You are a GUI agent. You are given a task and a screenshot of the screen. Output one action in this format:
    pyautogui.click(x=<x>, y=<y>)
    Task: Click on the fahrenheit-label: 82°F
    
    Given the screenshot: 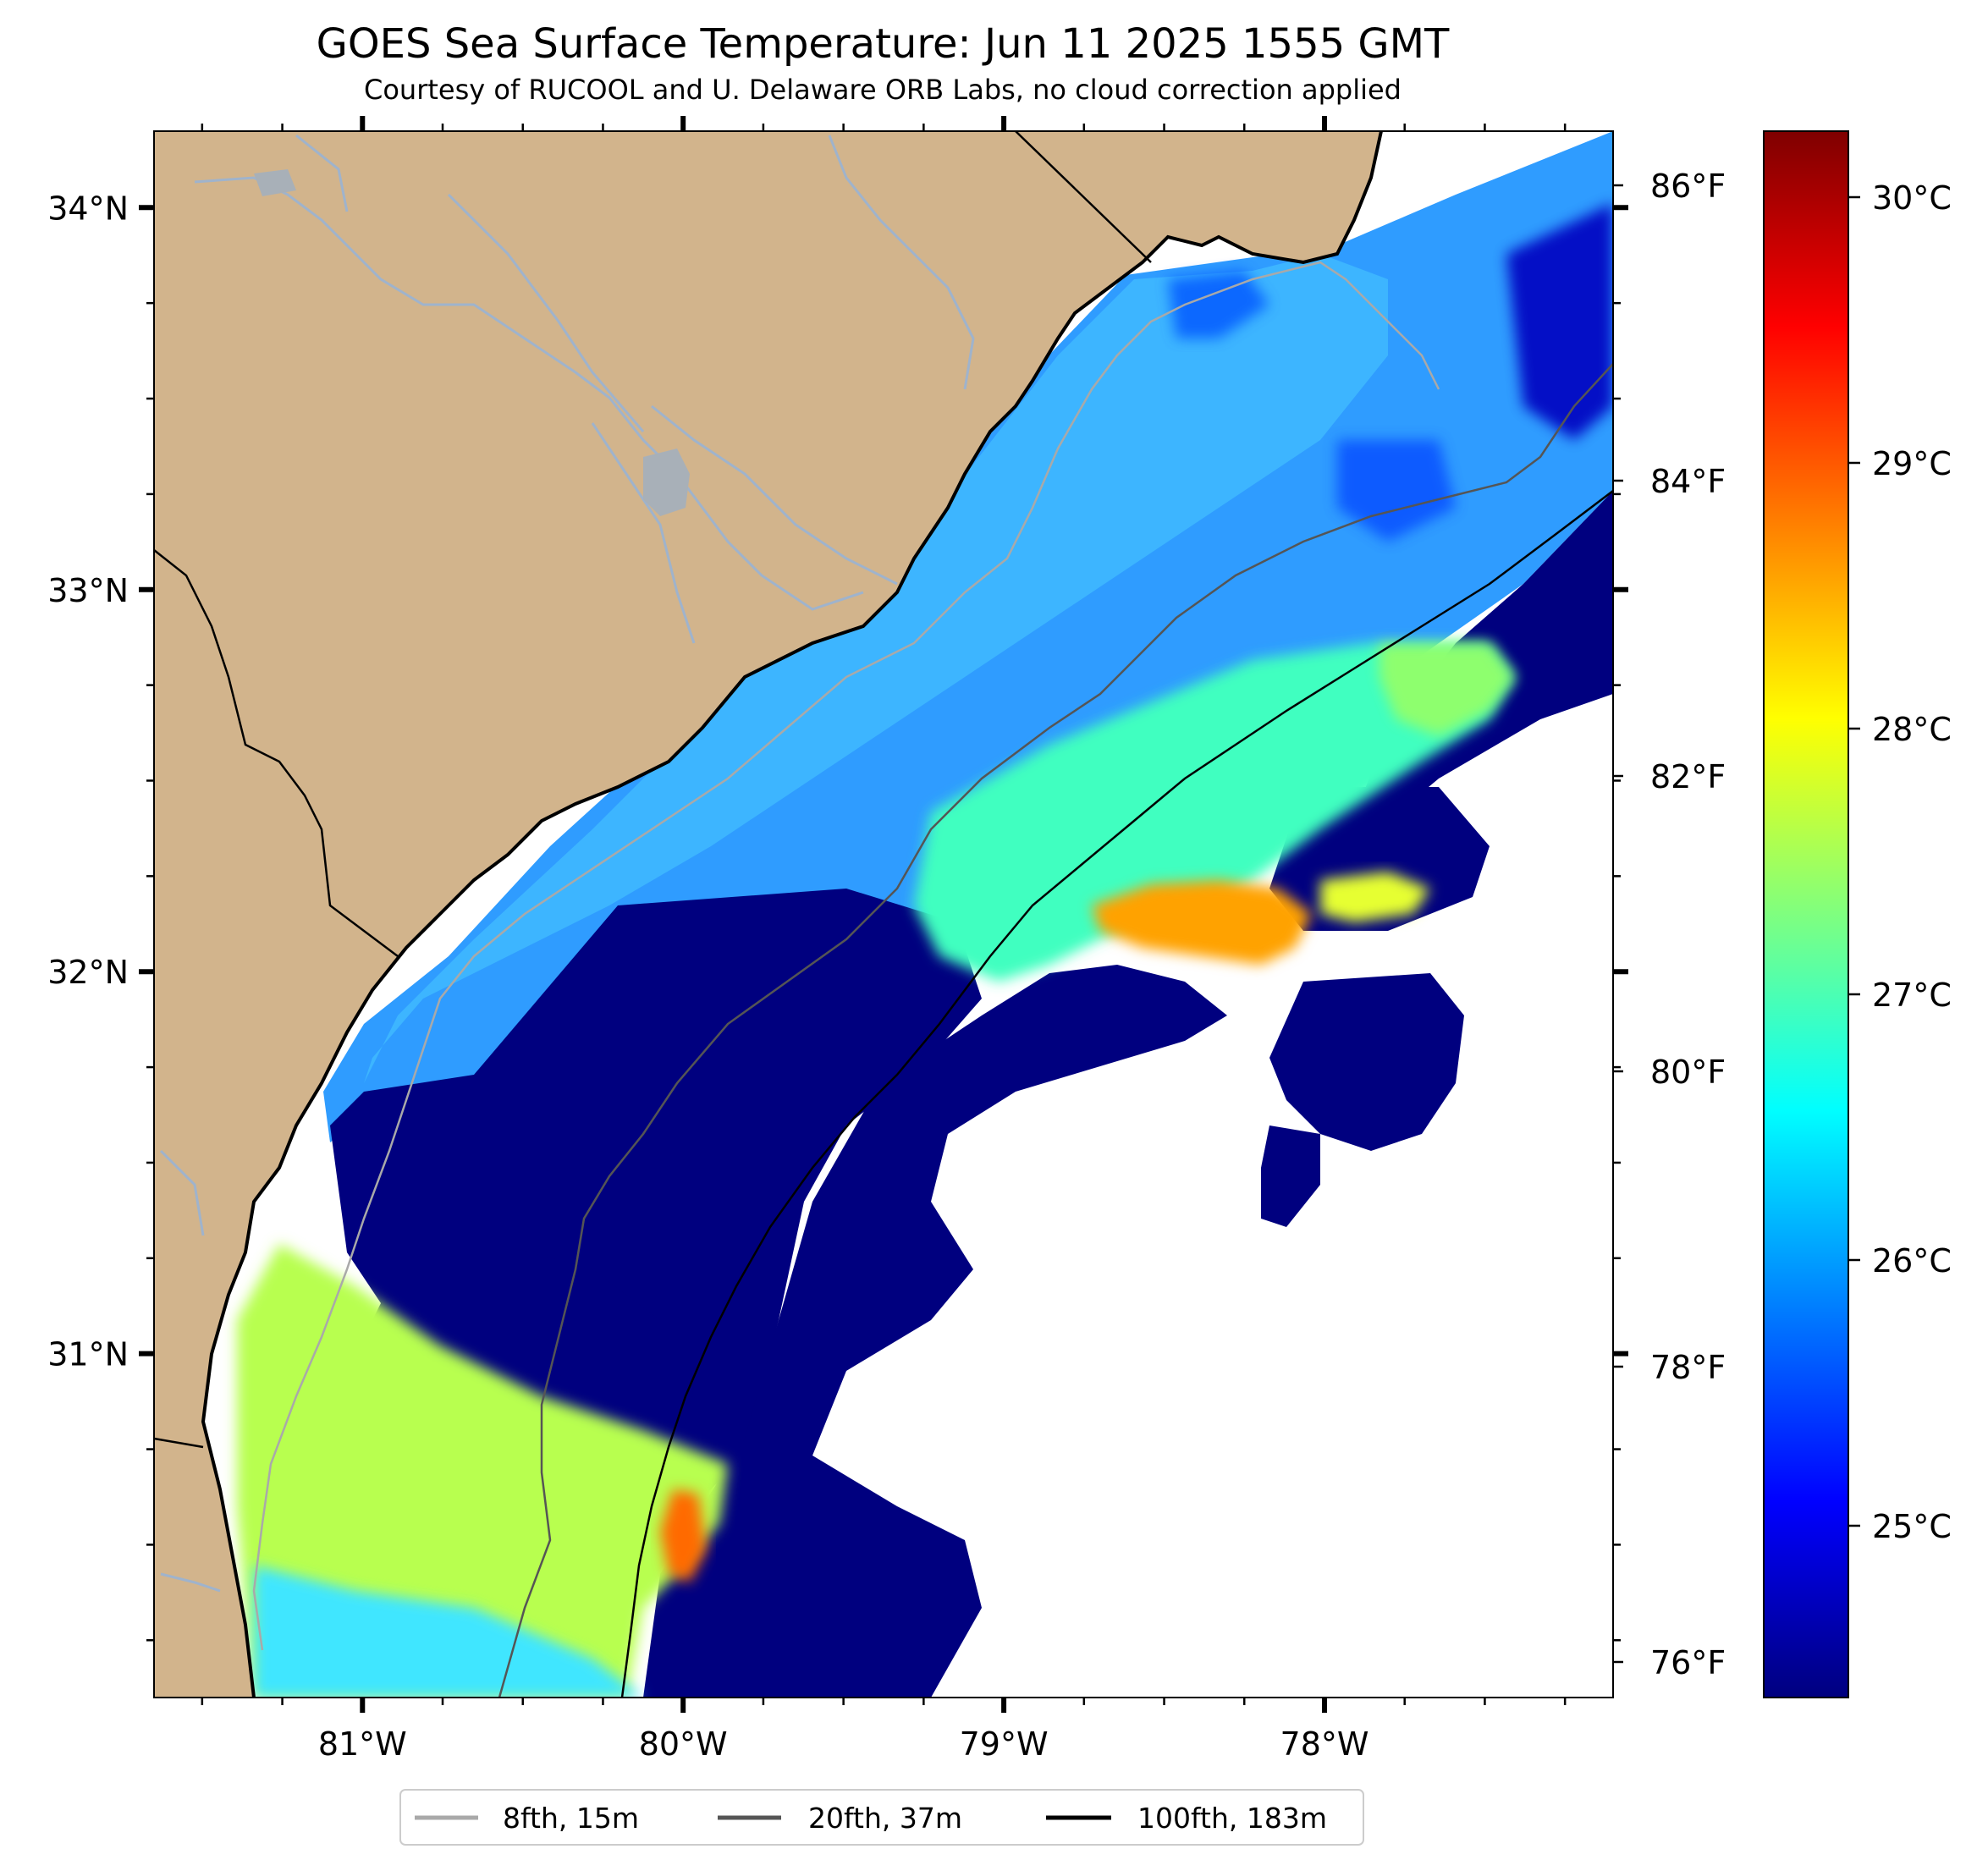 What is the action you would take?
    pyautogui.click(x=1688, y=776)
    